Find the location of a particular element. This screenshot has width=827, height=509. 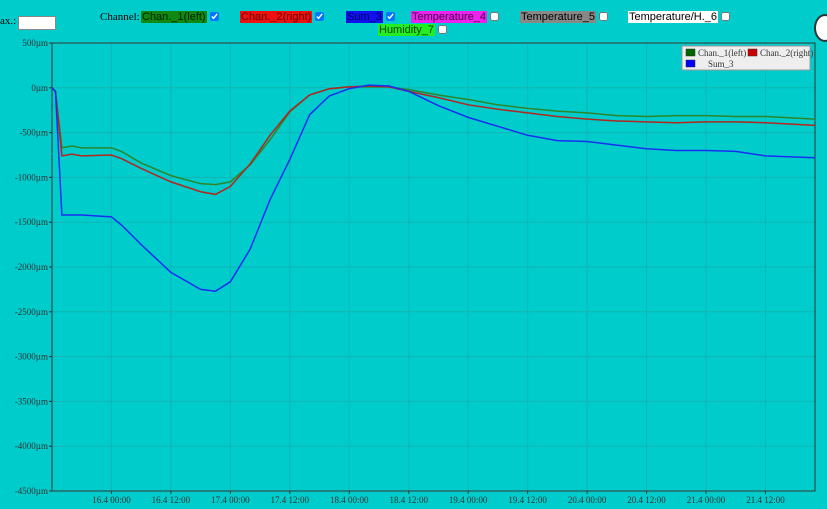

y-tick-label: -2500µm is located at coordinates (31, 312).